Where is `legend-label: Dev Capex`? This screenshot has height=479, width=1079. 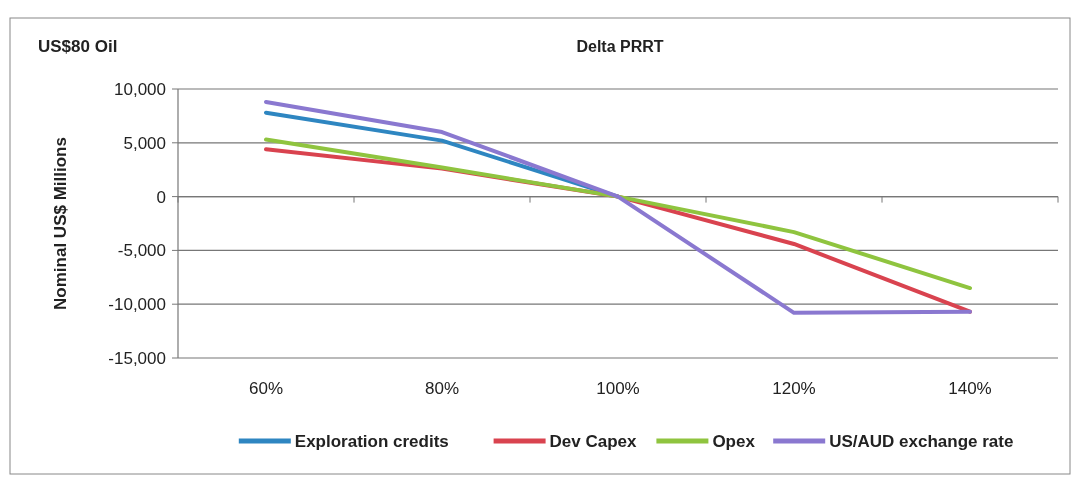 legend-label: Dev Capex is located at coordinates (593, 441).